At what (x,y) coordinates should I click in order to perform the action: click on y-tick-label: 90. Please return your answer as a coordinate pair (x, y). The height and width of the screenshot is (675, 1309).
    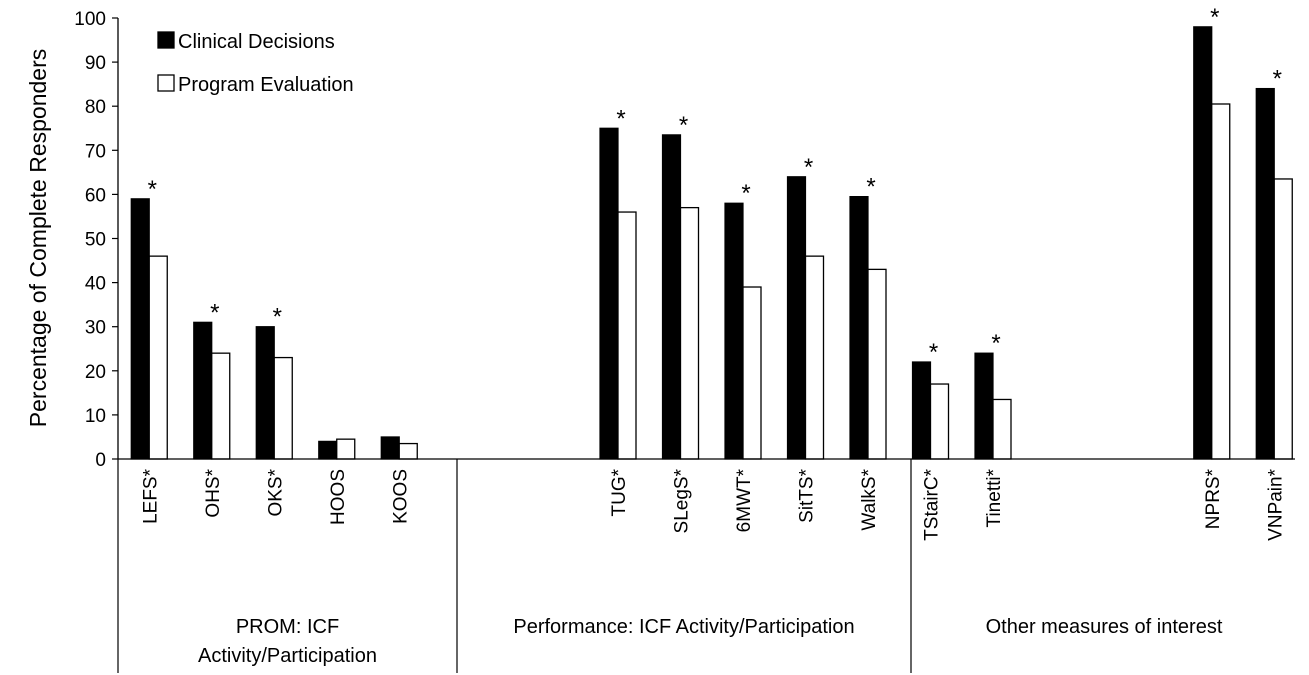
    Looking at the image, I should click on (95, 63).